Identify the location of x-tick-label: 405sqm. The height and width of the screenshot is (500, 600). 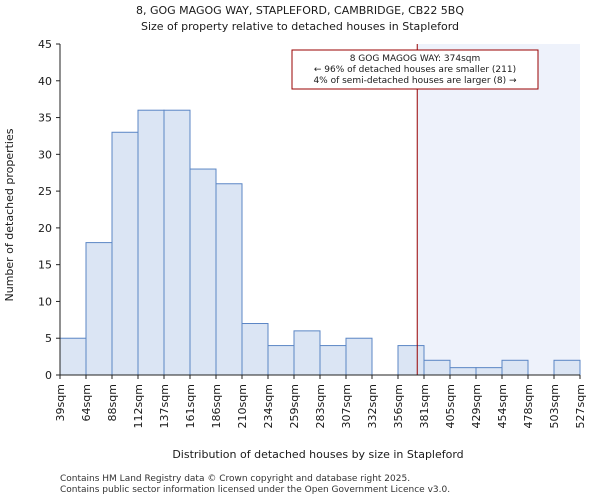
(450, 406).